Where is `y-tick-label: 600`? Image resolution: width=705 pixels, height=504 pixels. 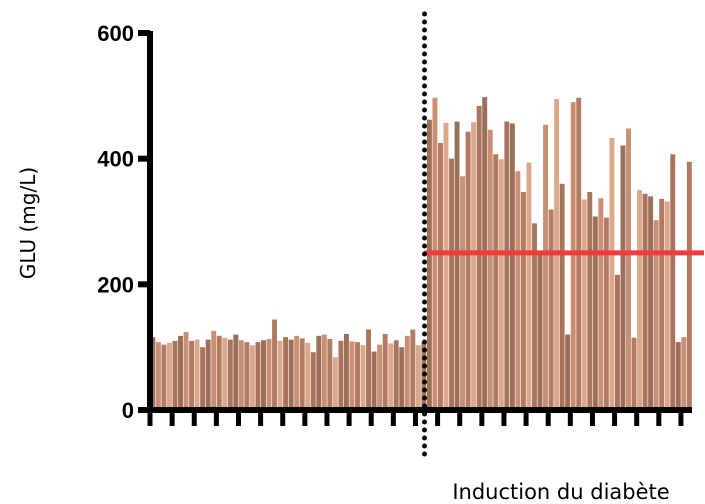
y-tick-label: 600 is located at coordinates (115, 33).